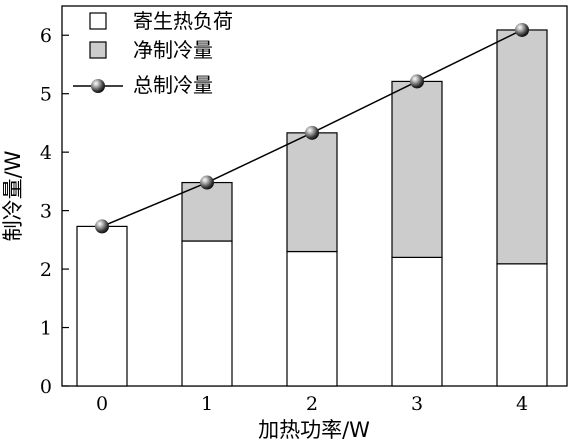 The image size is (571, 444). I want to click on y-tick-label: 1, so click(46, 329).